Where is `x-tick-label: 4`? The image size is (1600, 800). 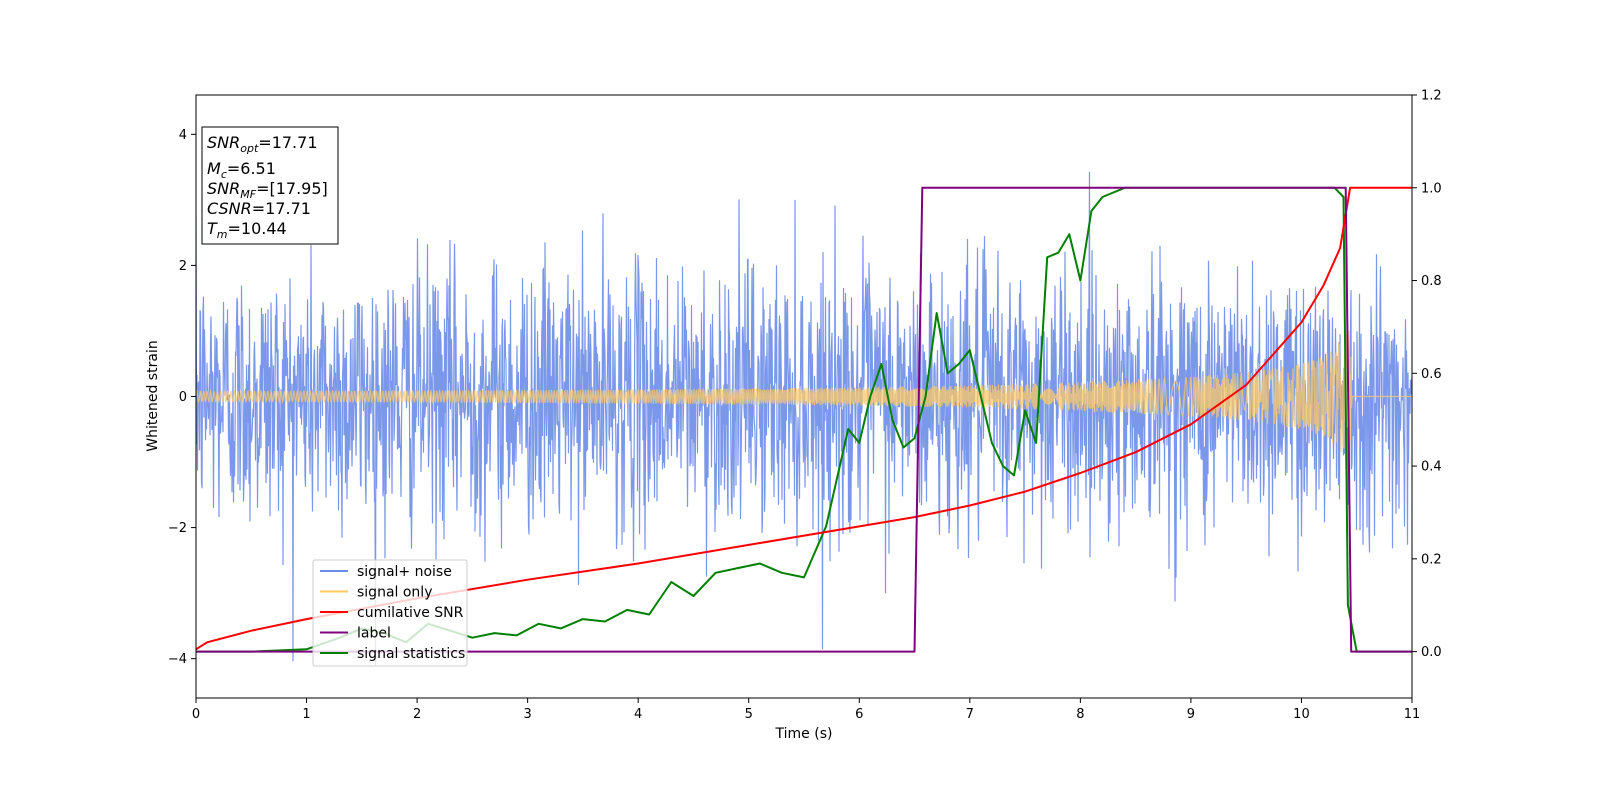
x-tick-label: 4 is located at coordinates (638, 714).